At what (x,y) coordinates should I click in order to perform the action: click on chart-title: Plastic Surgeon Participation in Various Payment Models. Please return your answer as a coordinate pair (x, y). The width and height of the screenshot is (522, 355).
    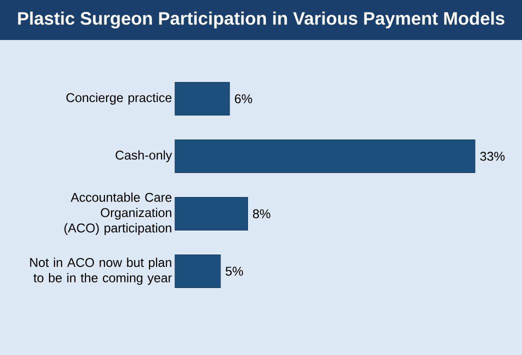
    Looking at the image, I should click on (261, 20).